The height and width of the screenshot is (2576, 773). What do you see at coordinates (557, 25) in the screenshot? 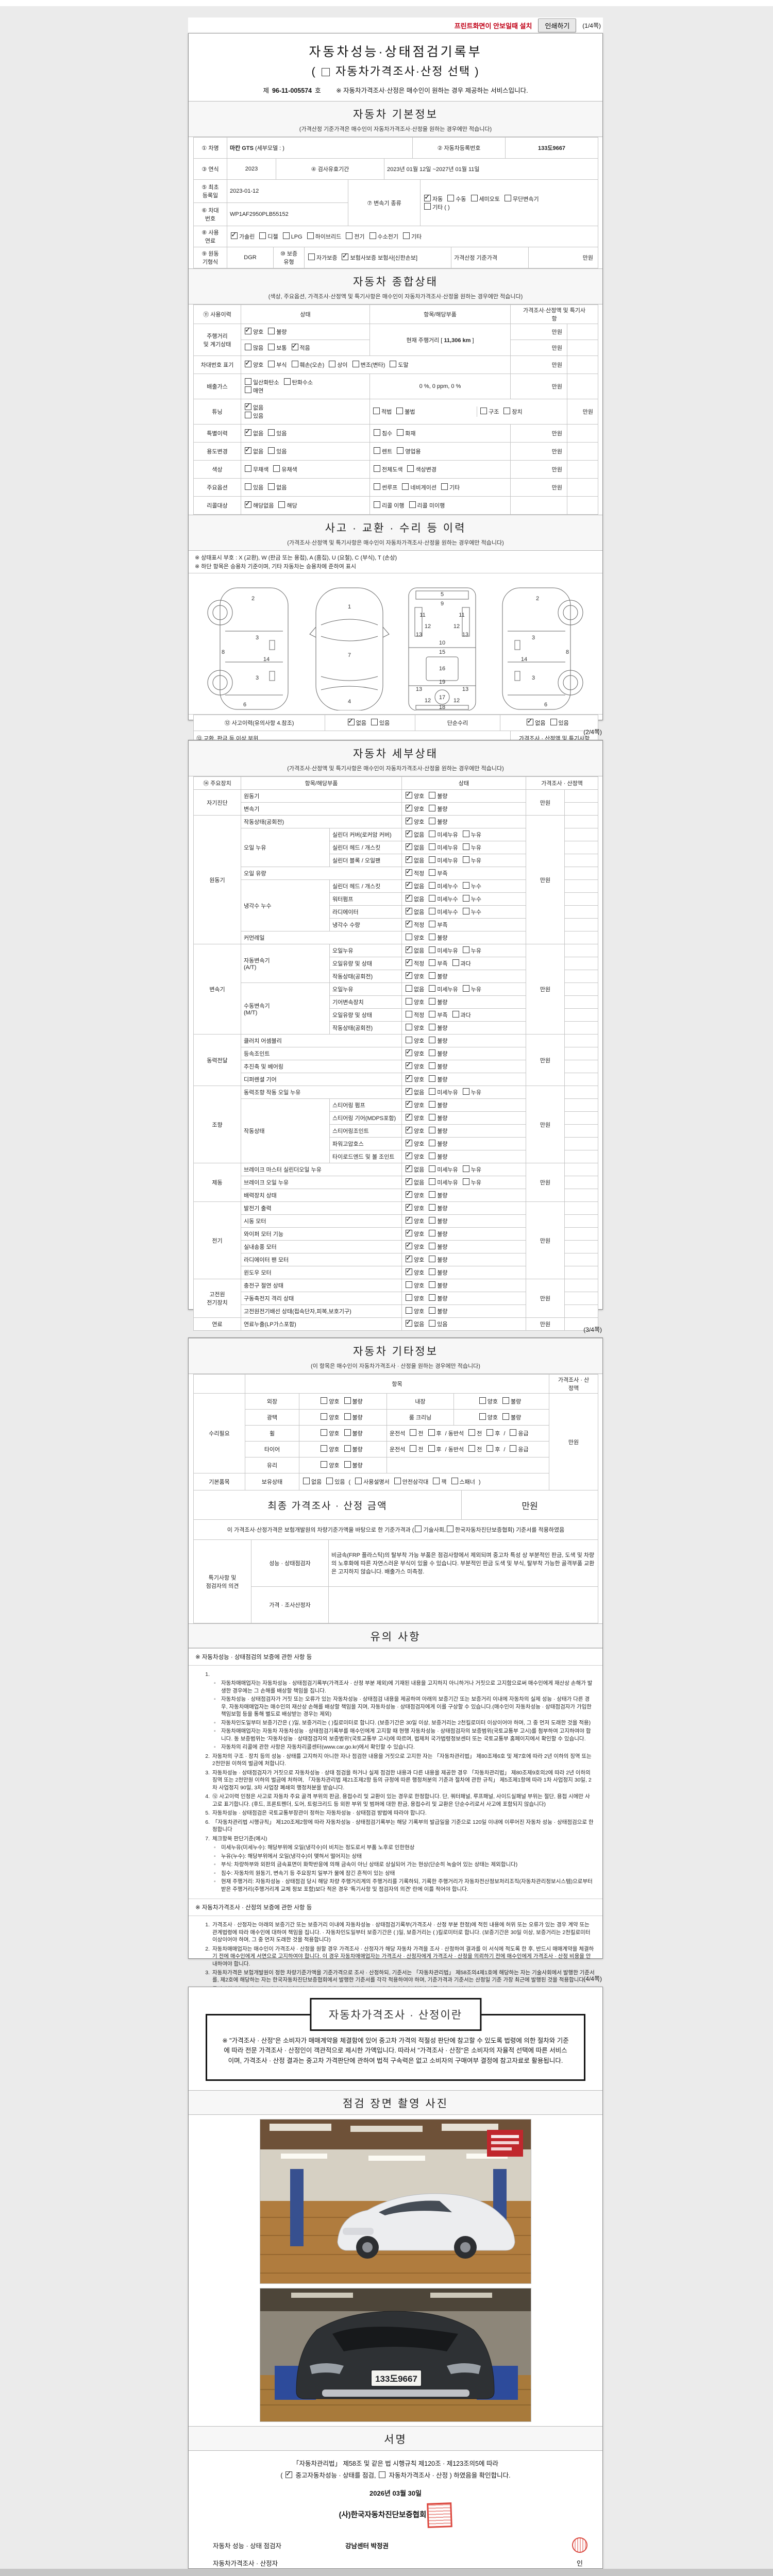
I see `print-button: 인쇄하기` at bounding box center [557, 25].